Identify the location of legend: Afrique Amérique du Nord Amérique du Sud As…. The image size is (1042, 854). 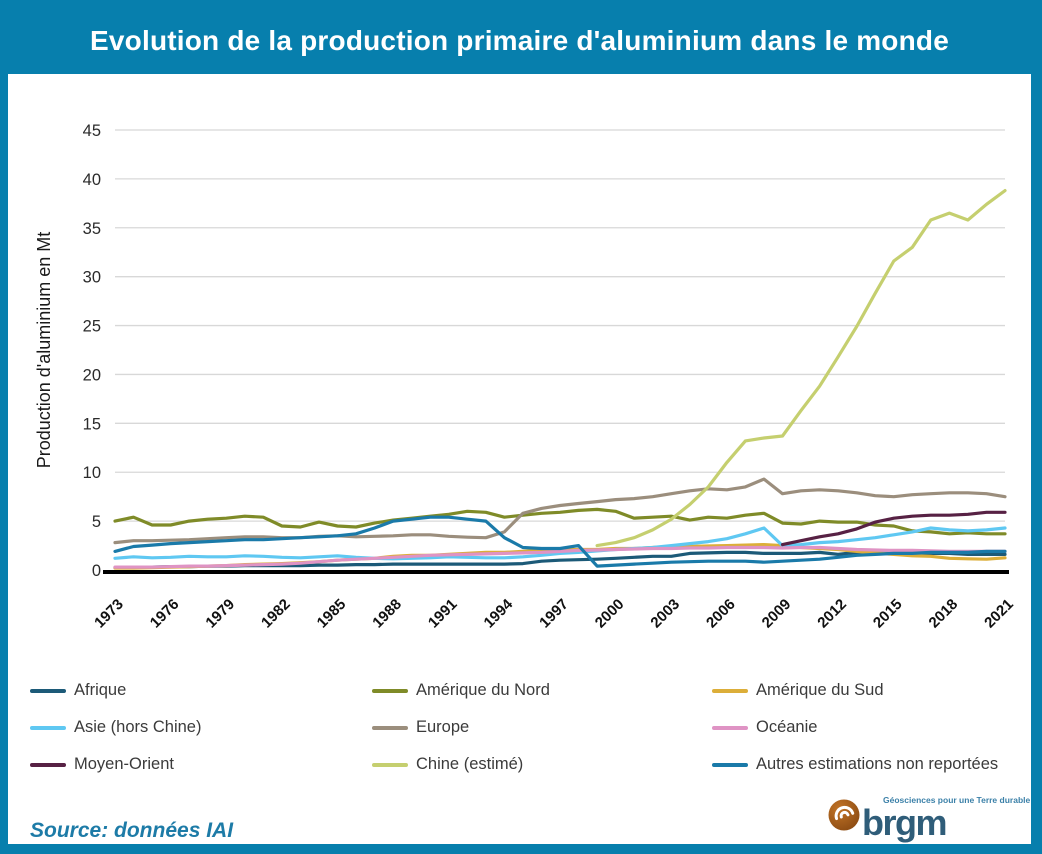
(526, 727).